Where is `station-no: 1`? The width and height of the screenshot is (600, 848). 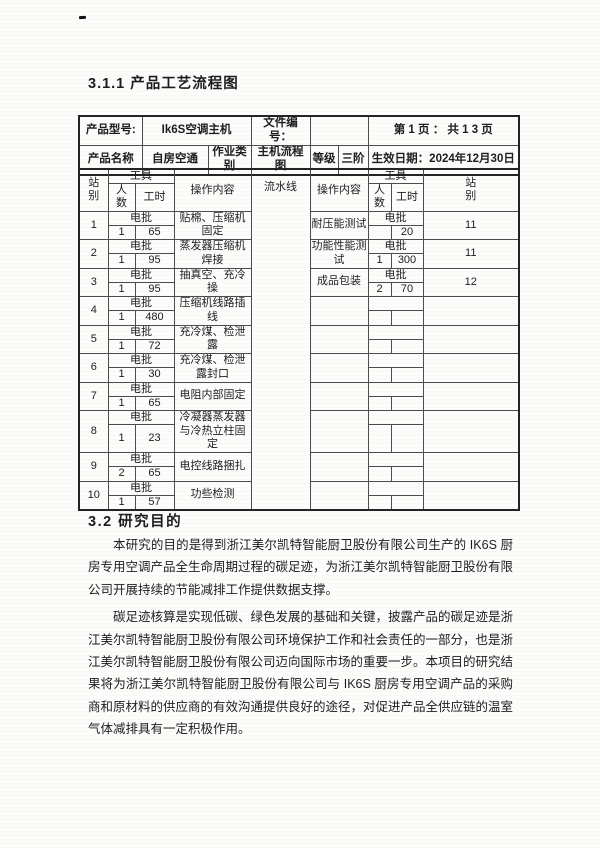
station-no: 1 is located at coordinates (93, 225).